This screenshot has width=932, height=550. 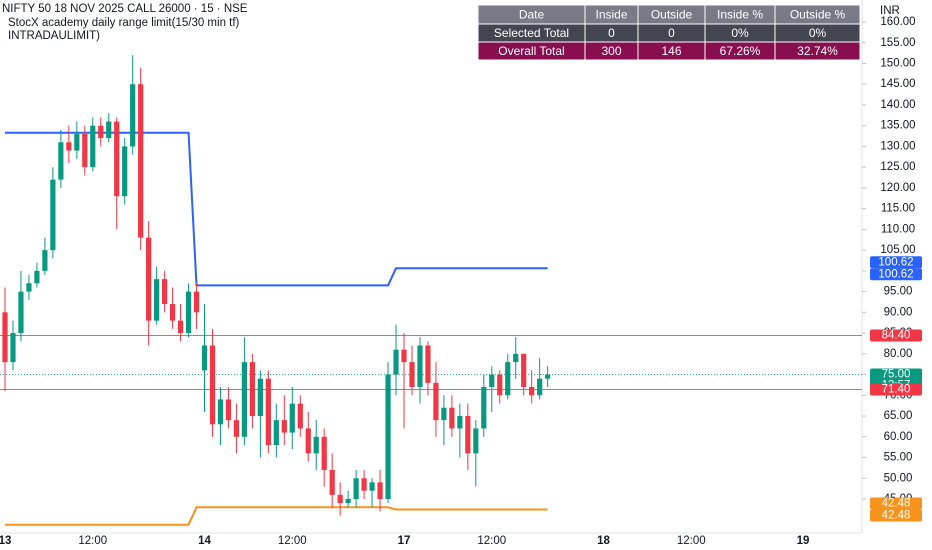 What do you see at coordinates (897, 188) in the screenshot?
I see `y-tick-label: 120.00` at bounding box center [897, 188].